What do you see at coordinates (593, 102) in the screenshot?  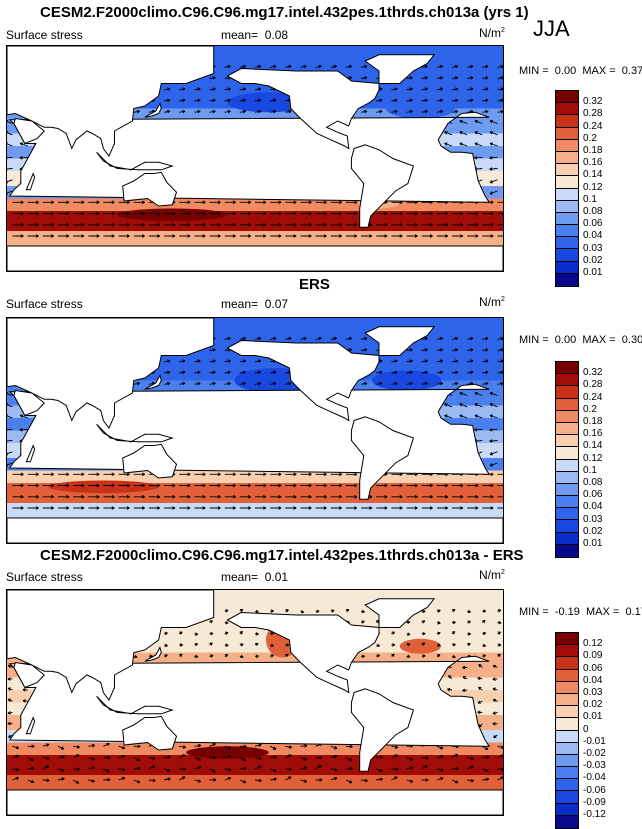 I see `colorbar-tick-label: 0.32` at bounding box center [593, 102].